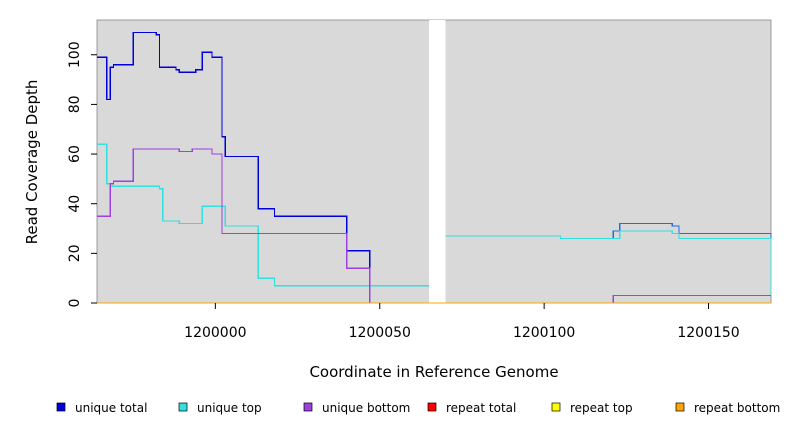 This screenshot has width=792, height=432. What do you see at coordinates (75, 204) in the screenshot?
I see `y-tick-label: 40` at bounding box center [75, 204].